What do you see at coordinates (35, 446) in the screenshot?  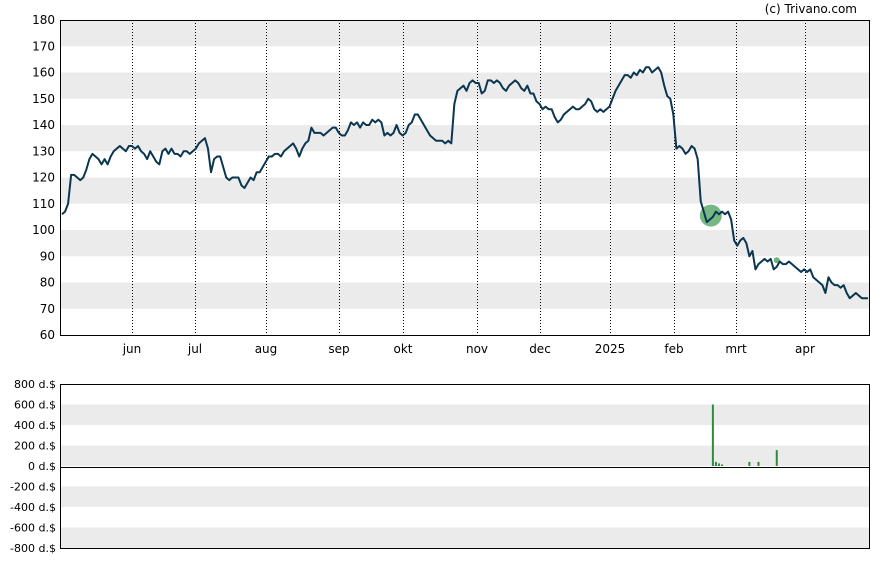 I see `volume-y-tick-label: 200 d.$` at bounding box center [35, 446].